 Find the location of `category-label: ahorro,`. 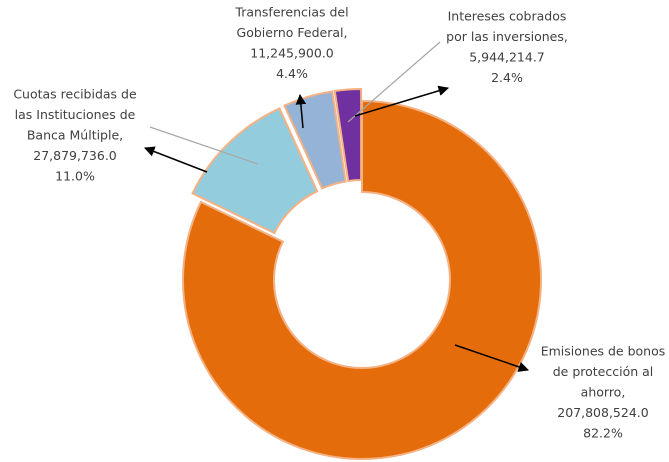

category-label: ahorro, is located at coordinates (603, 392).